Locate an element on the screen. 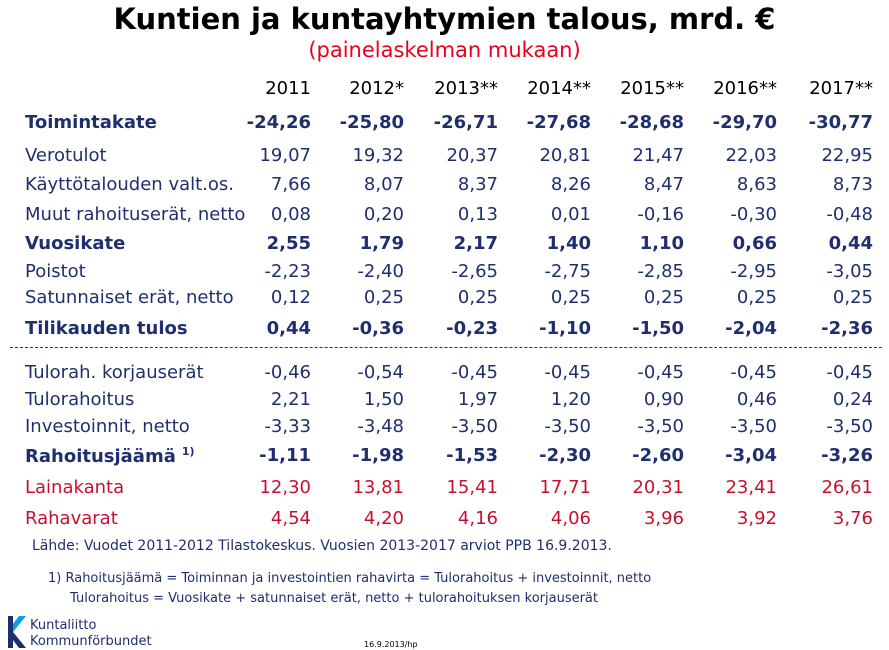  table-cell: 22,03 is located at coordinates (751, 155).